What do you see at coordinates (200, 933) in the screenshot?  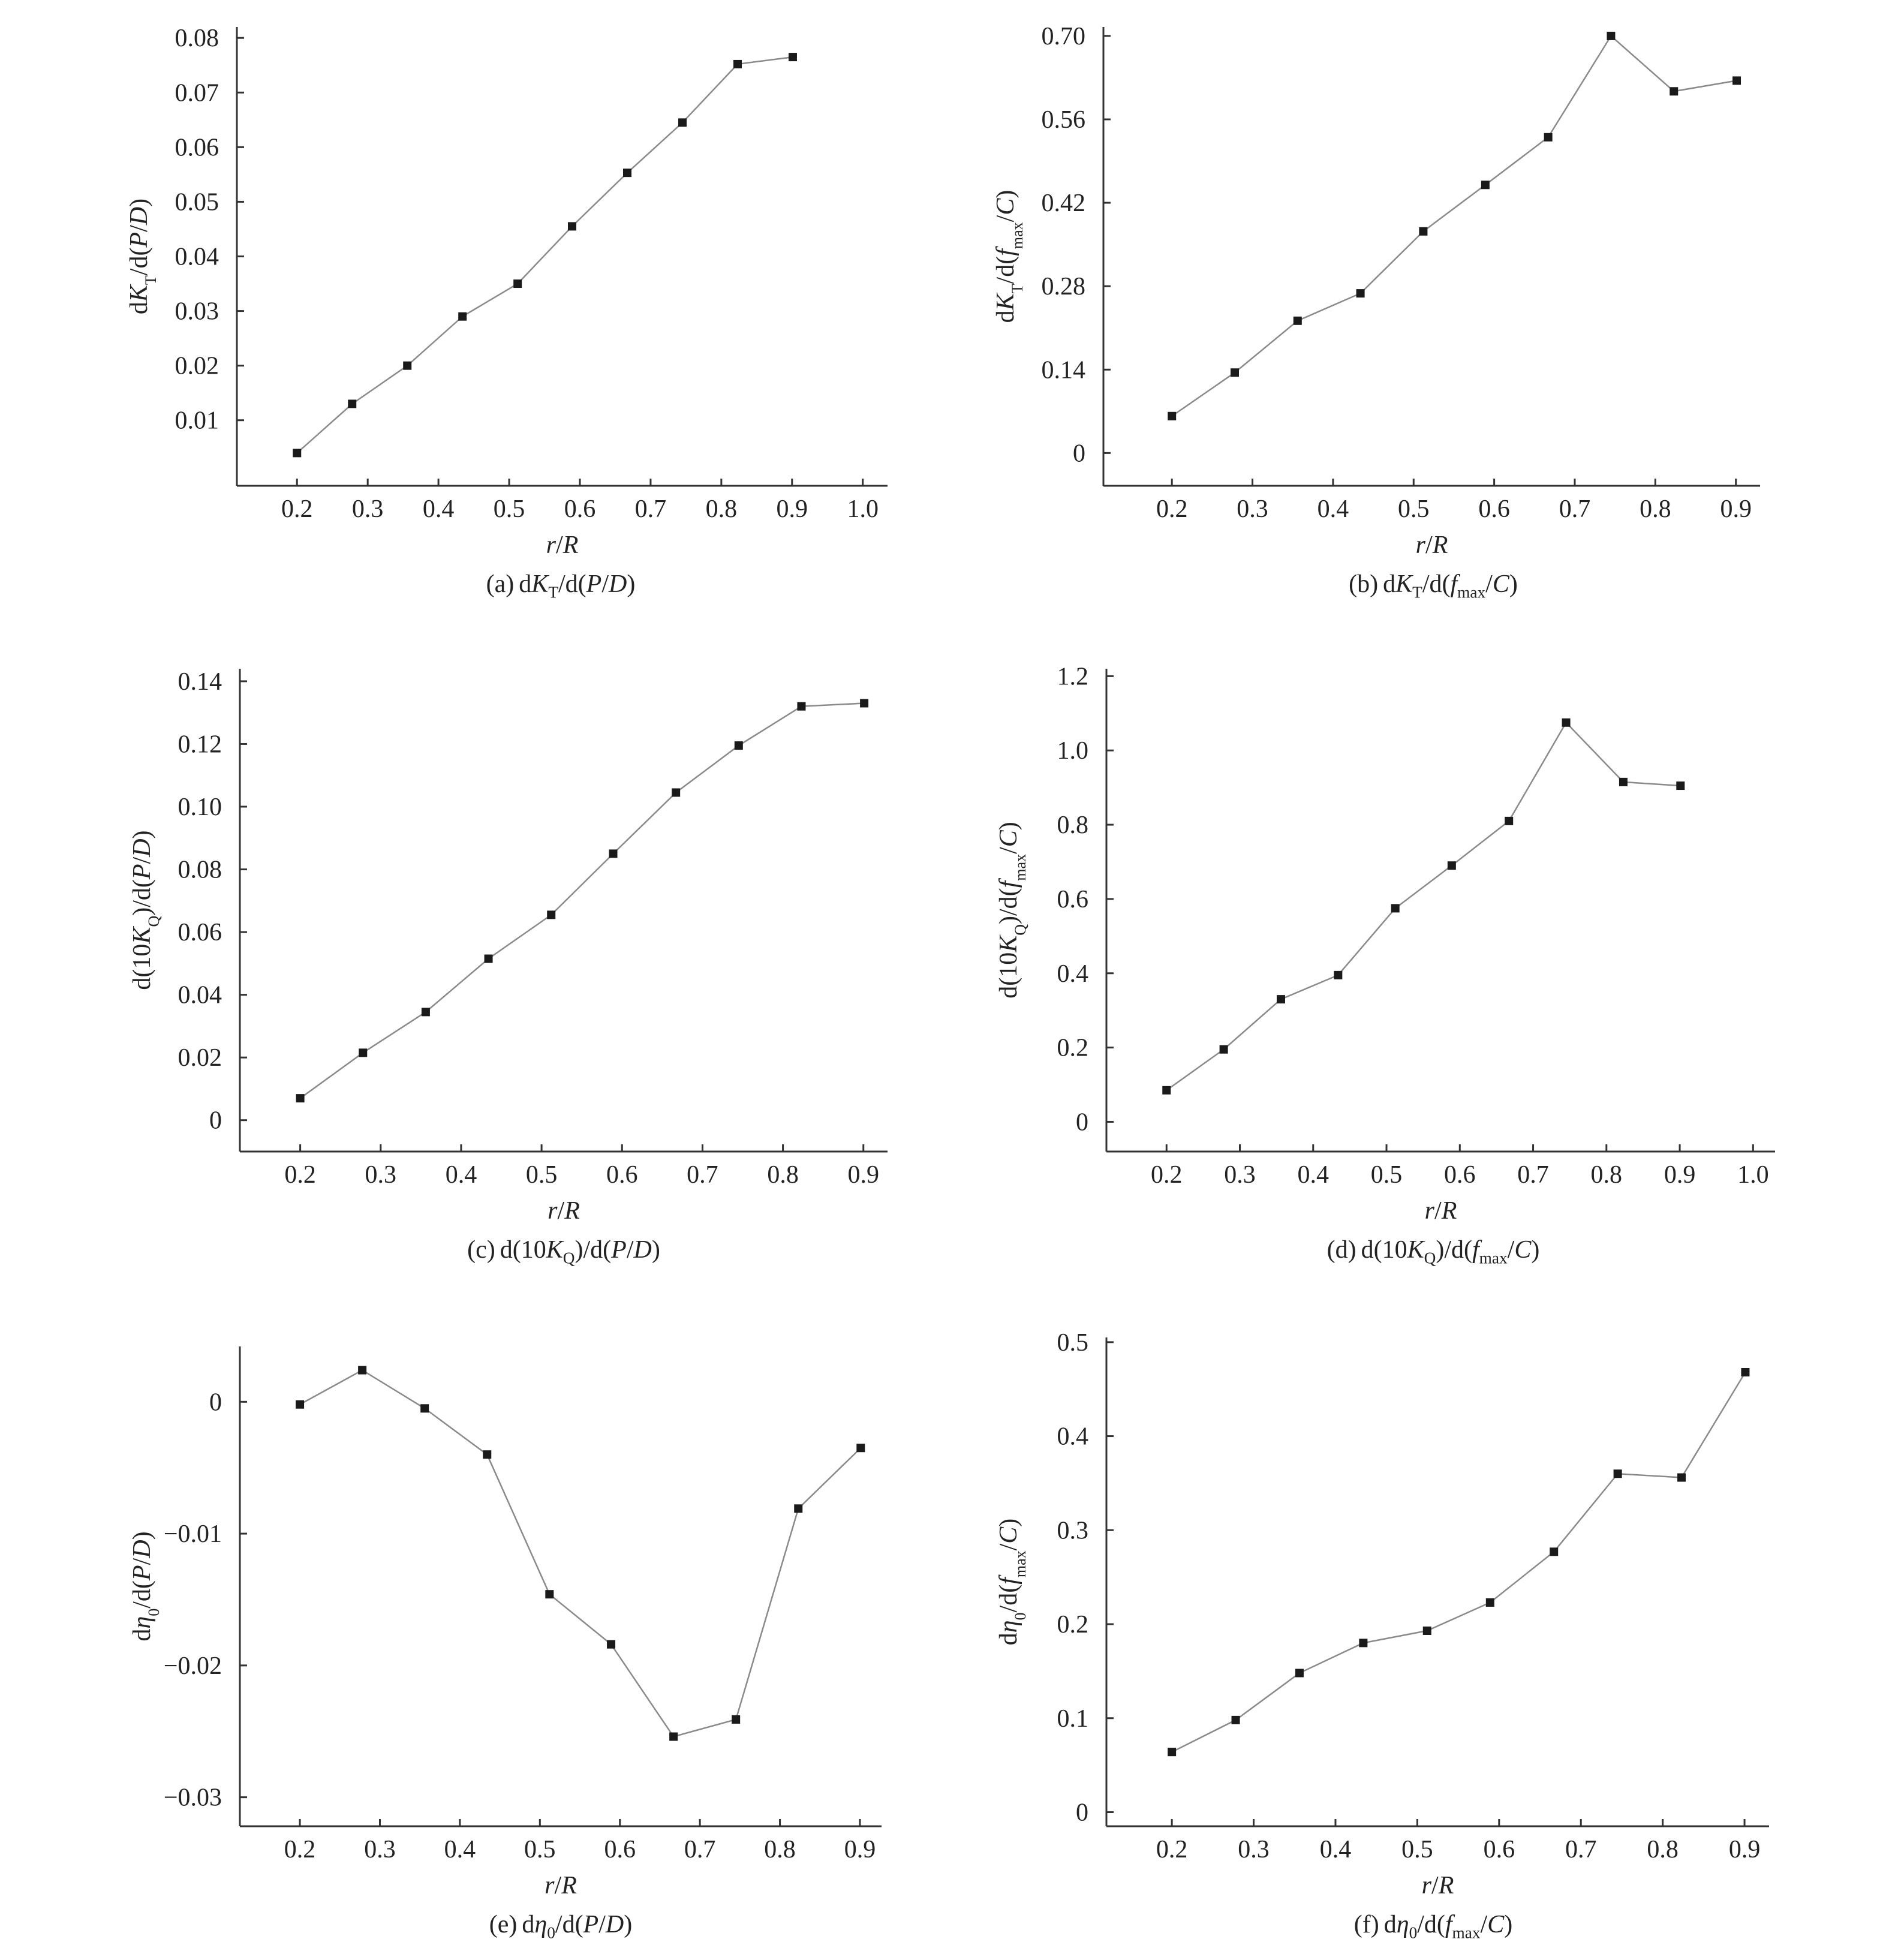 I see `y-tick-label: 0.06` at bounding box center [200, 933].